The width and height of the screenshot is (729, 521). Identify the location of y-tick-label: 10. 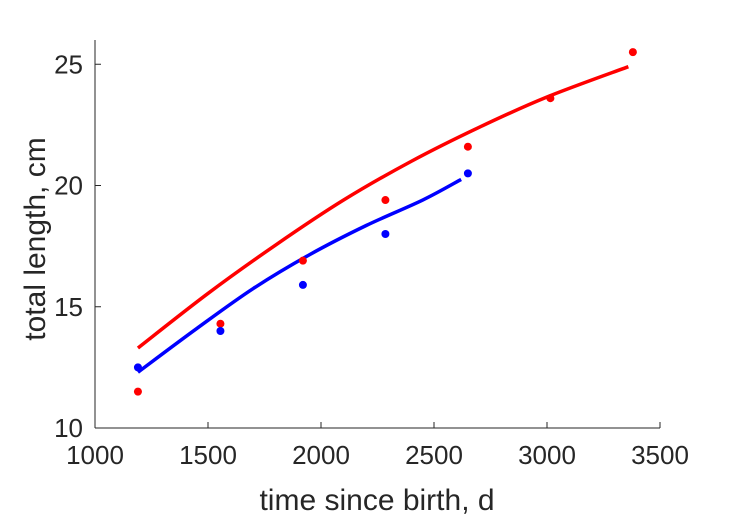
(68, 428).